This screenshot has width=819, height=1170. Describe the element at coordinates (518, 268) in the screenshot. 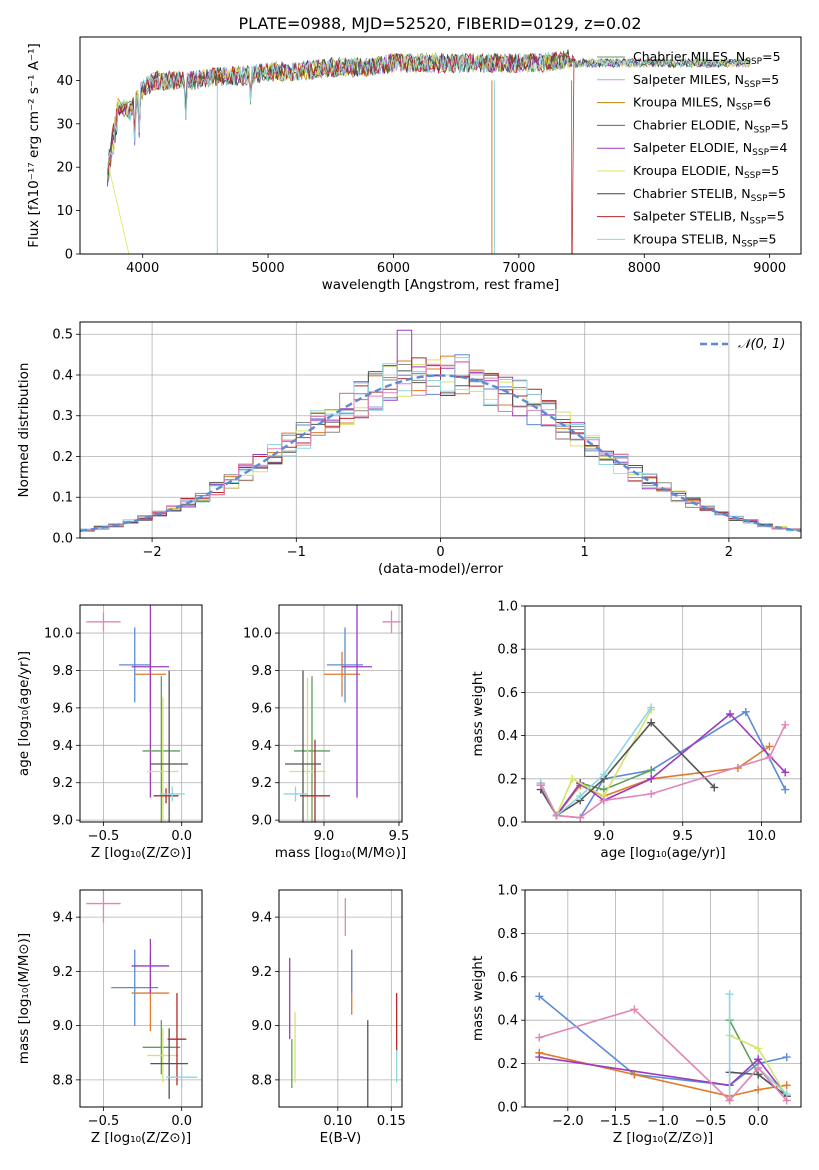

I see `x-tick-label: 7000` at that location.